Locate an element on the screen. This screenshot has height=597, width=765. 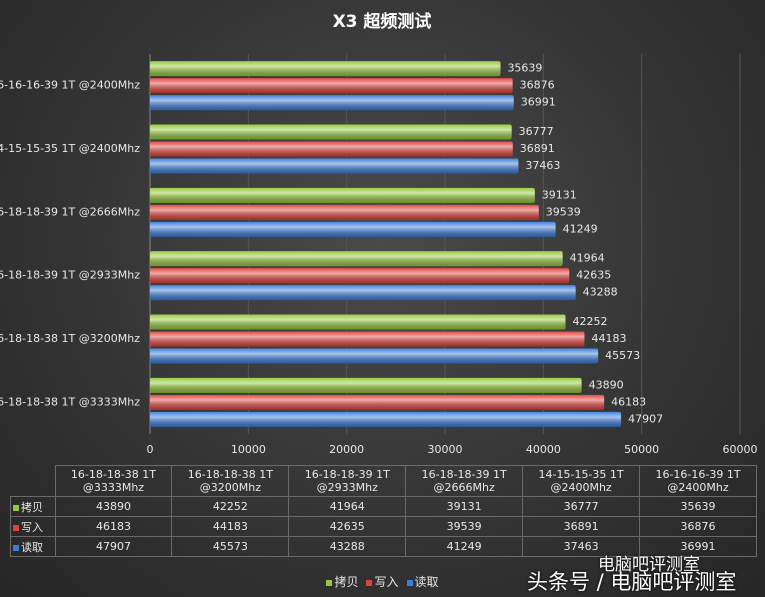
table-cell: 46183 is located at coordinates (113, 526).